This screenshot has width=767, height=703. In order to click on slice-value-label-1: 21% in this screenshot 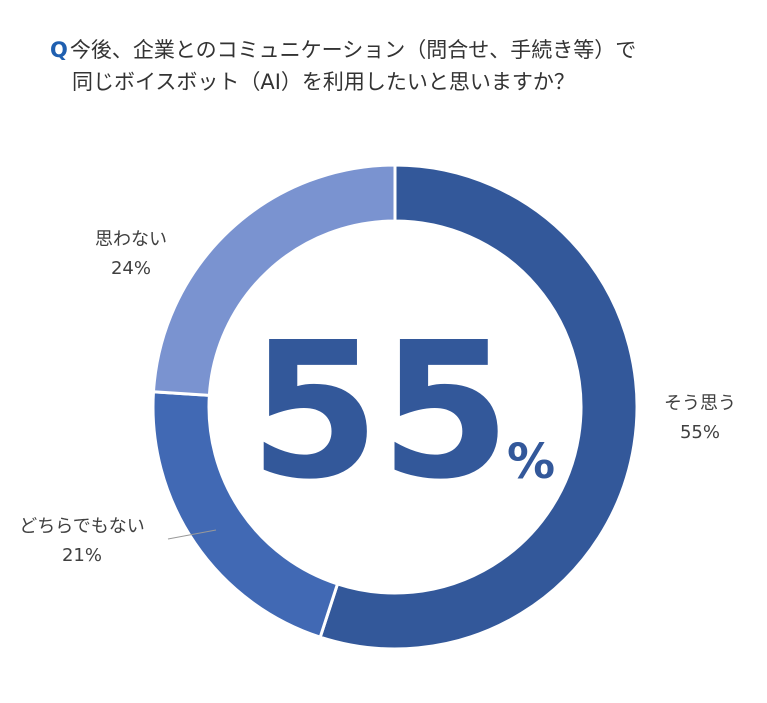, I will do `click(82, 555)`.